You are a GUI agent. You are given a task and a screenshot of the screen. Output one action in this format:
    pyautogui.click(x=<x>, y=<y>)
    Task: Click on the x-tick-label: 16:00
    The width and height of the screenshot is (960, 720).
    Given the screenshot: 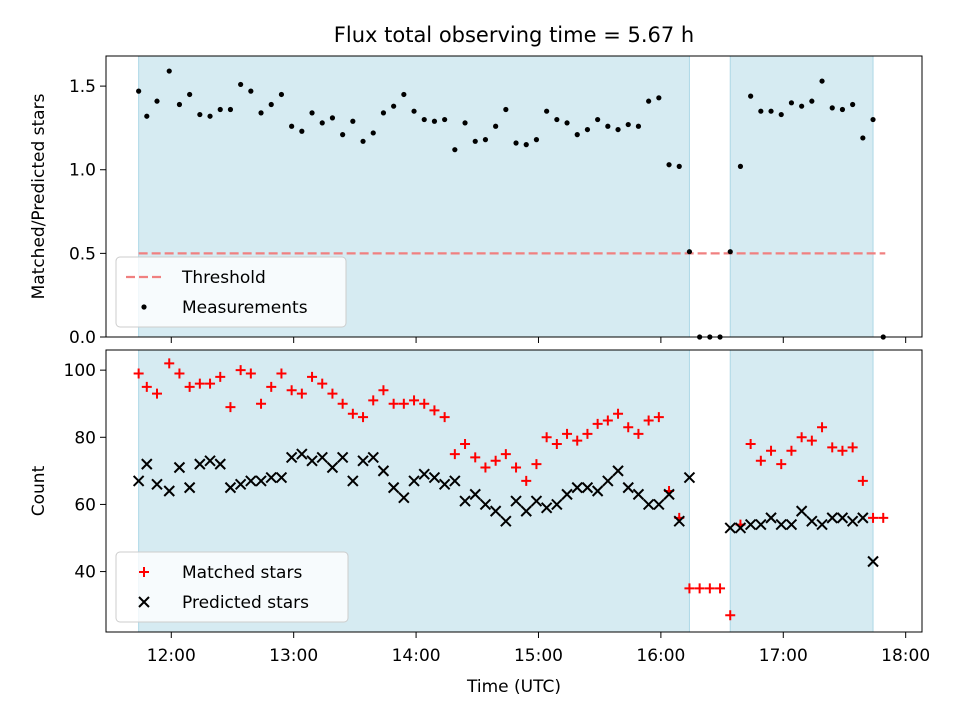 What is the action you would take?
    pyautogui.click(x=660, y=656)
    